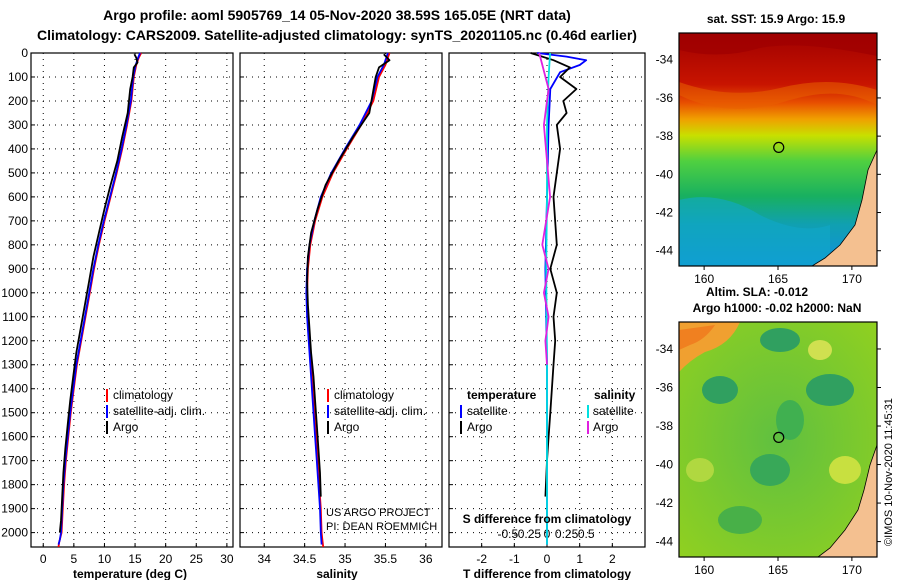 The height and width of the screenshot is (580, 900). Describe the element at coordinates (665, 60) in the screenshot. I see `map-y-tick-label: -34` at that location.